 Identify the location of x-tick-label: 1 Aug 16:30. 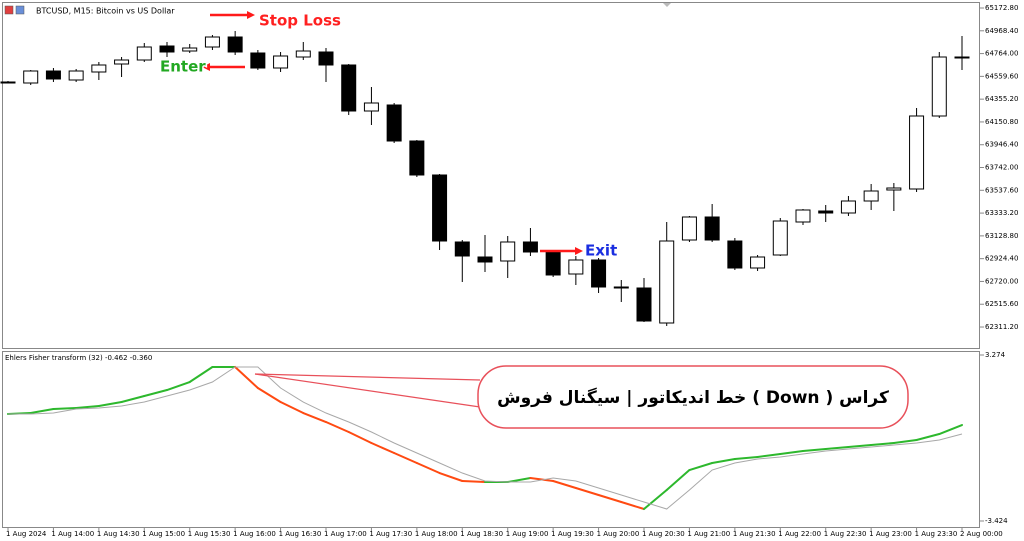
(300, 534).